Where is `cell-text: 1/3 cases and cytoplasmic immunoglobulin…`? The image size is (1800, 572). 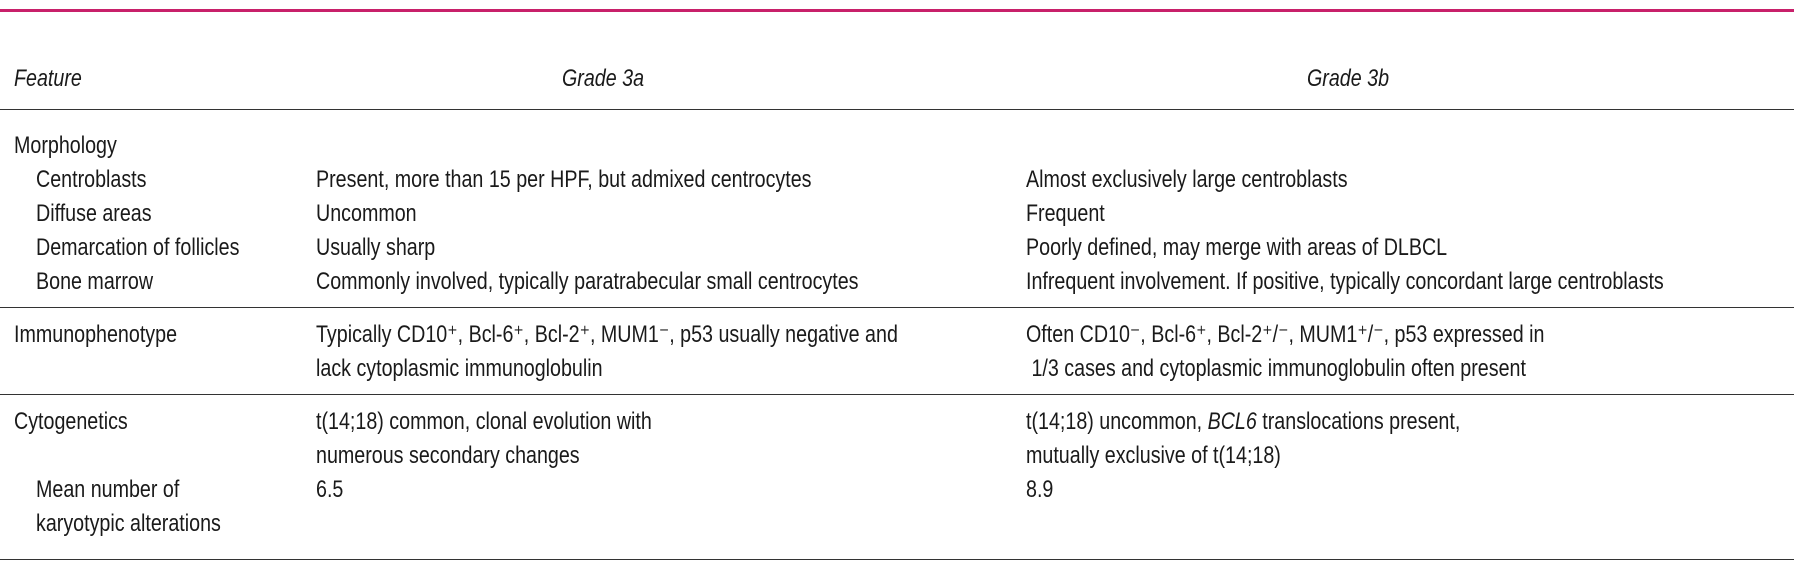
cell-text: 1/3 cases and cytoplasmic immunoglobulin… is located at coordinates (1276, 368).